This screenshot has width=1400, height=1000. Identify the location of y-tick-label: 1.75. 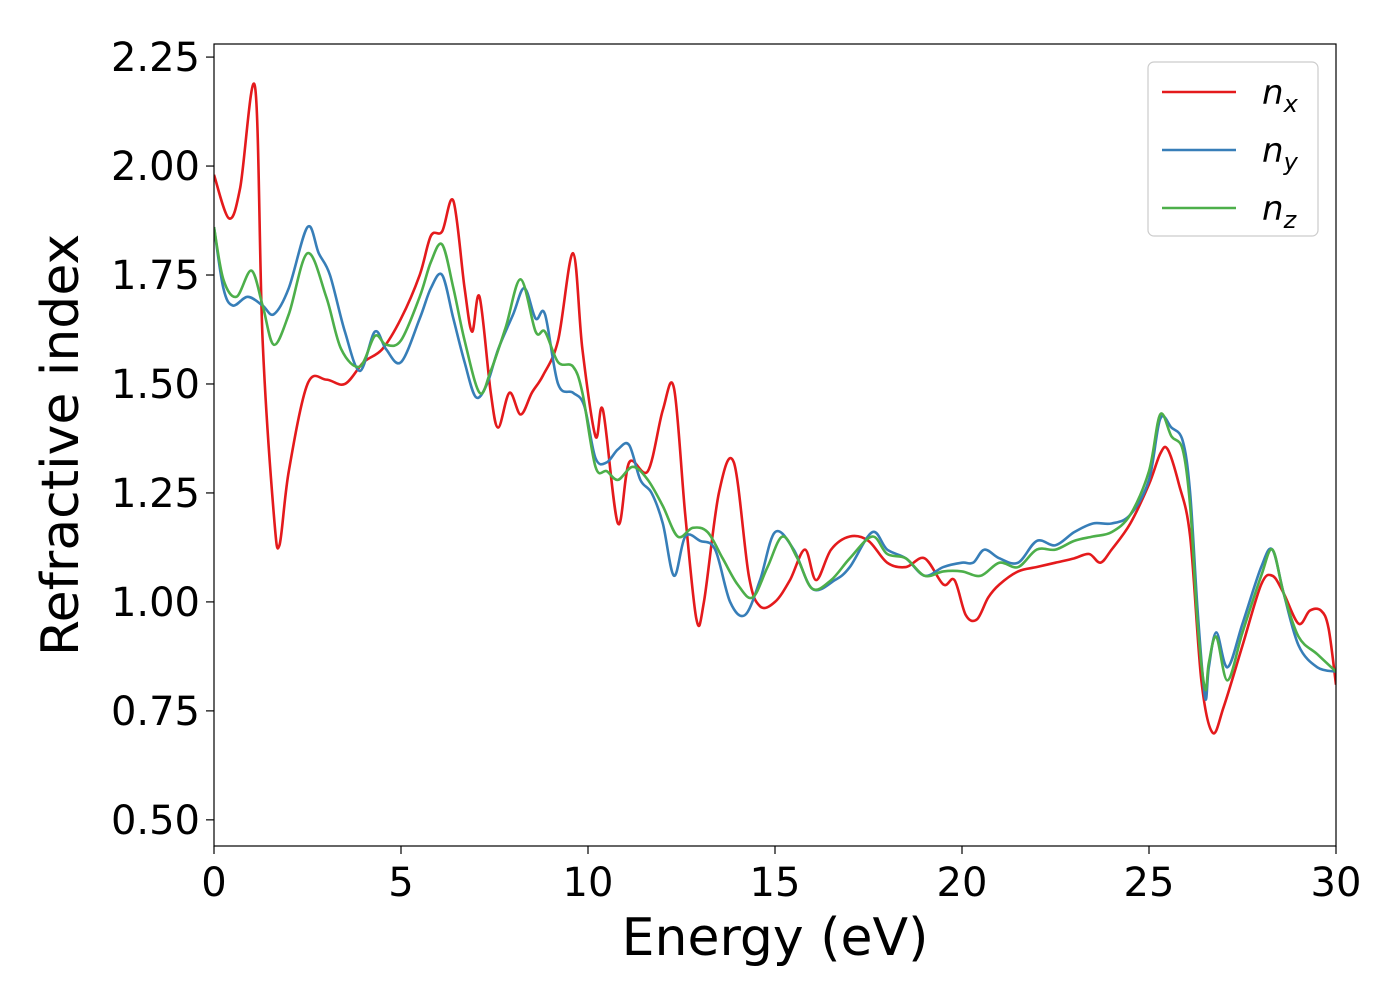
(155, 276).